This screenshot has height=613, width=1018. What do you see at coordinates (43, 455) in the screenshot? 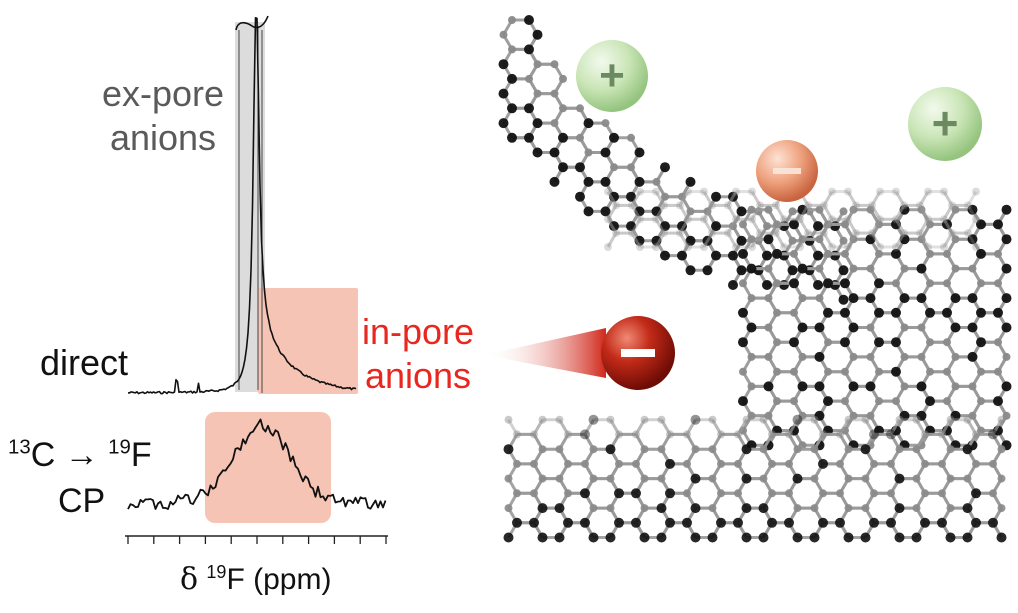
I see `cp-from-nucleus: C` at bounding box center [43, 455].